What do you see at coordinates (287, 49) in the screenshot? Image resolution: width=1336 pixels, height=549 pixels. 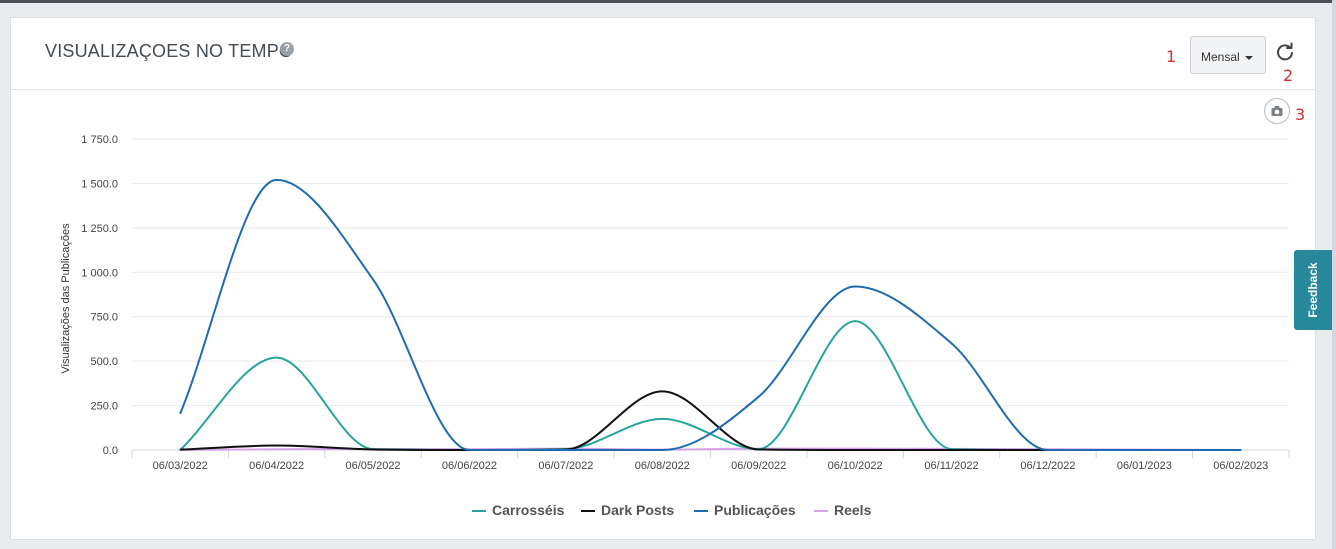 I see `question-circle-icon: ?` at bounding box center [287, 49].